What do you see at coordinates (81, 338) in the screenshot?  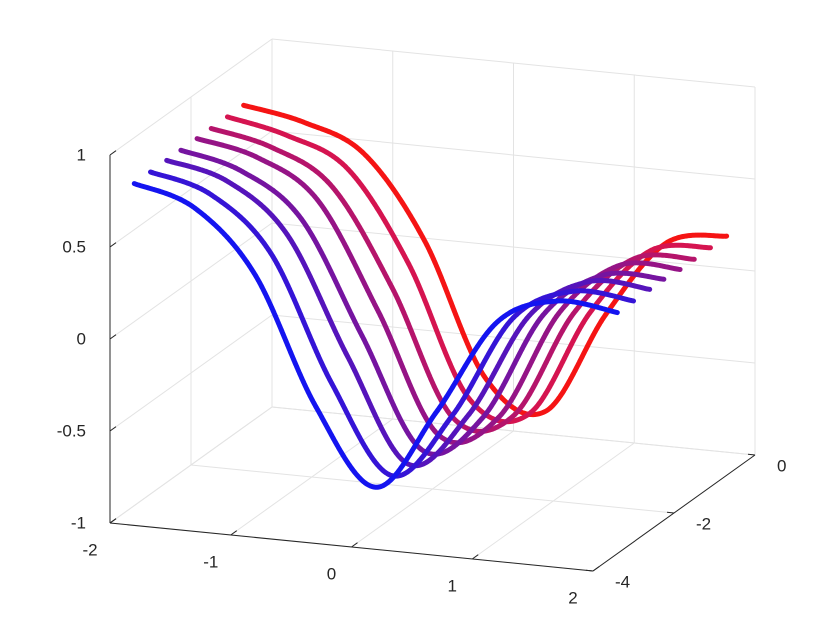 I see `z-tick-label: 0` at bounding box center [81, 338].